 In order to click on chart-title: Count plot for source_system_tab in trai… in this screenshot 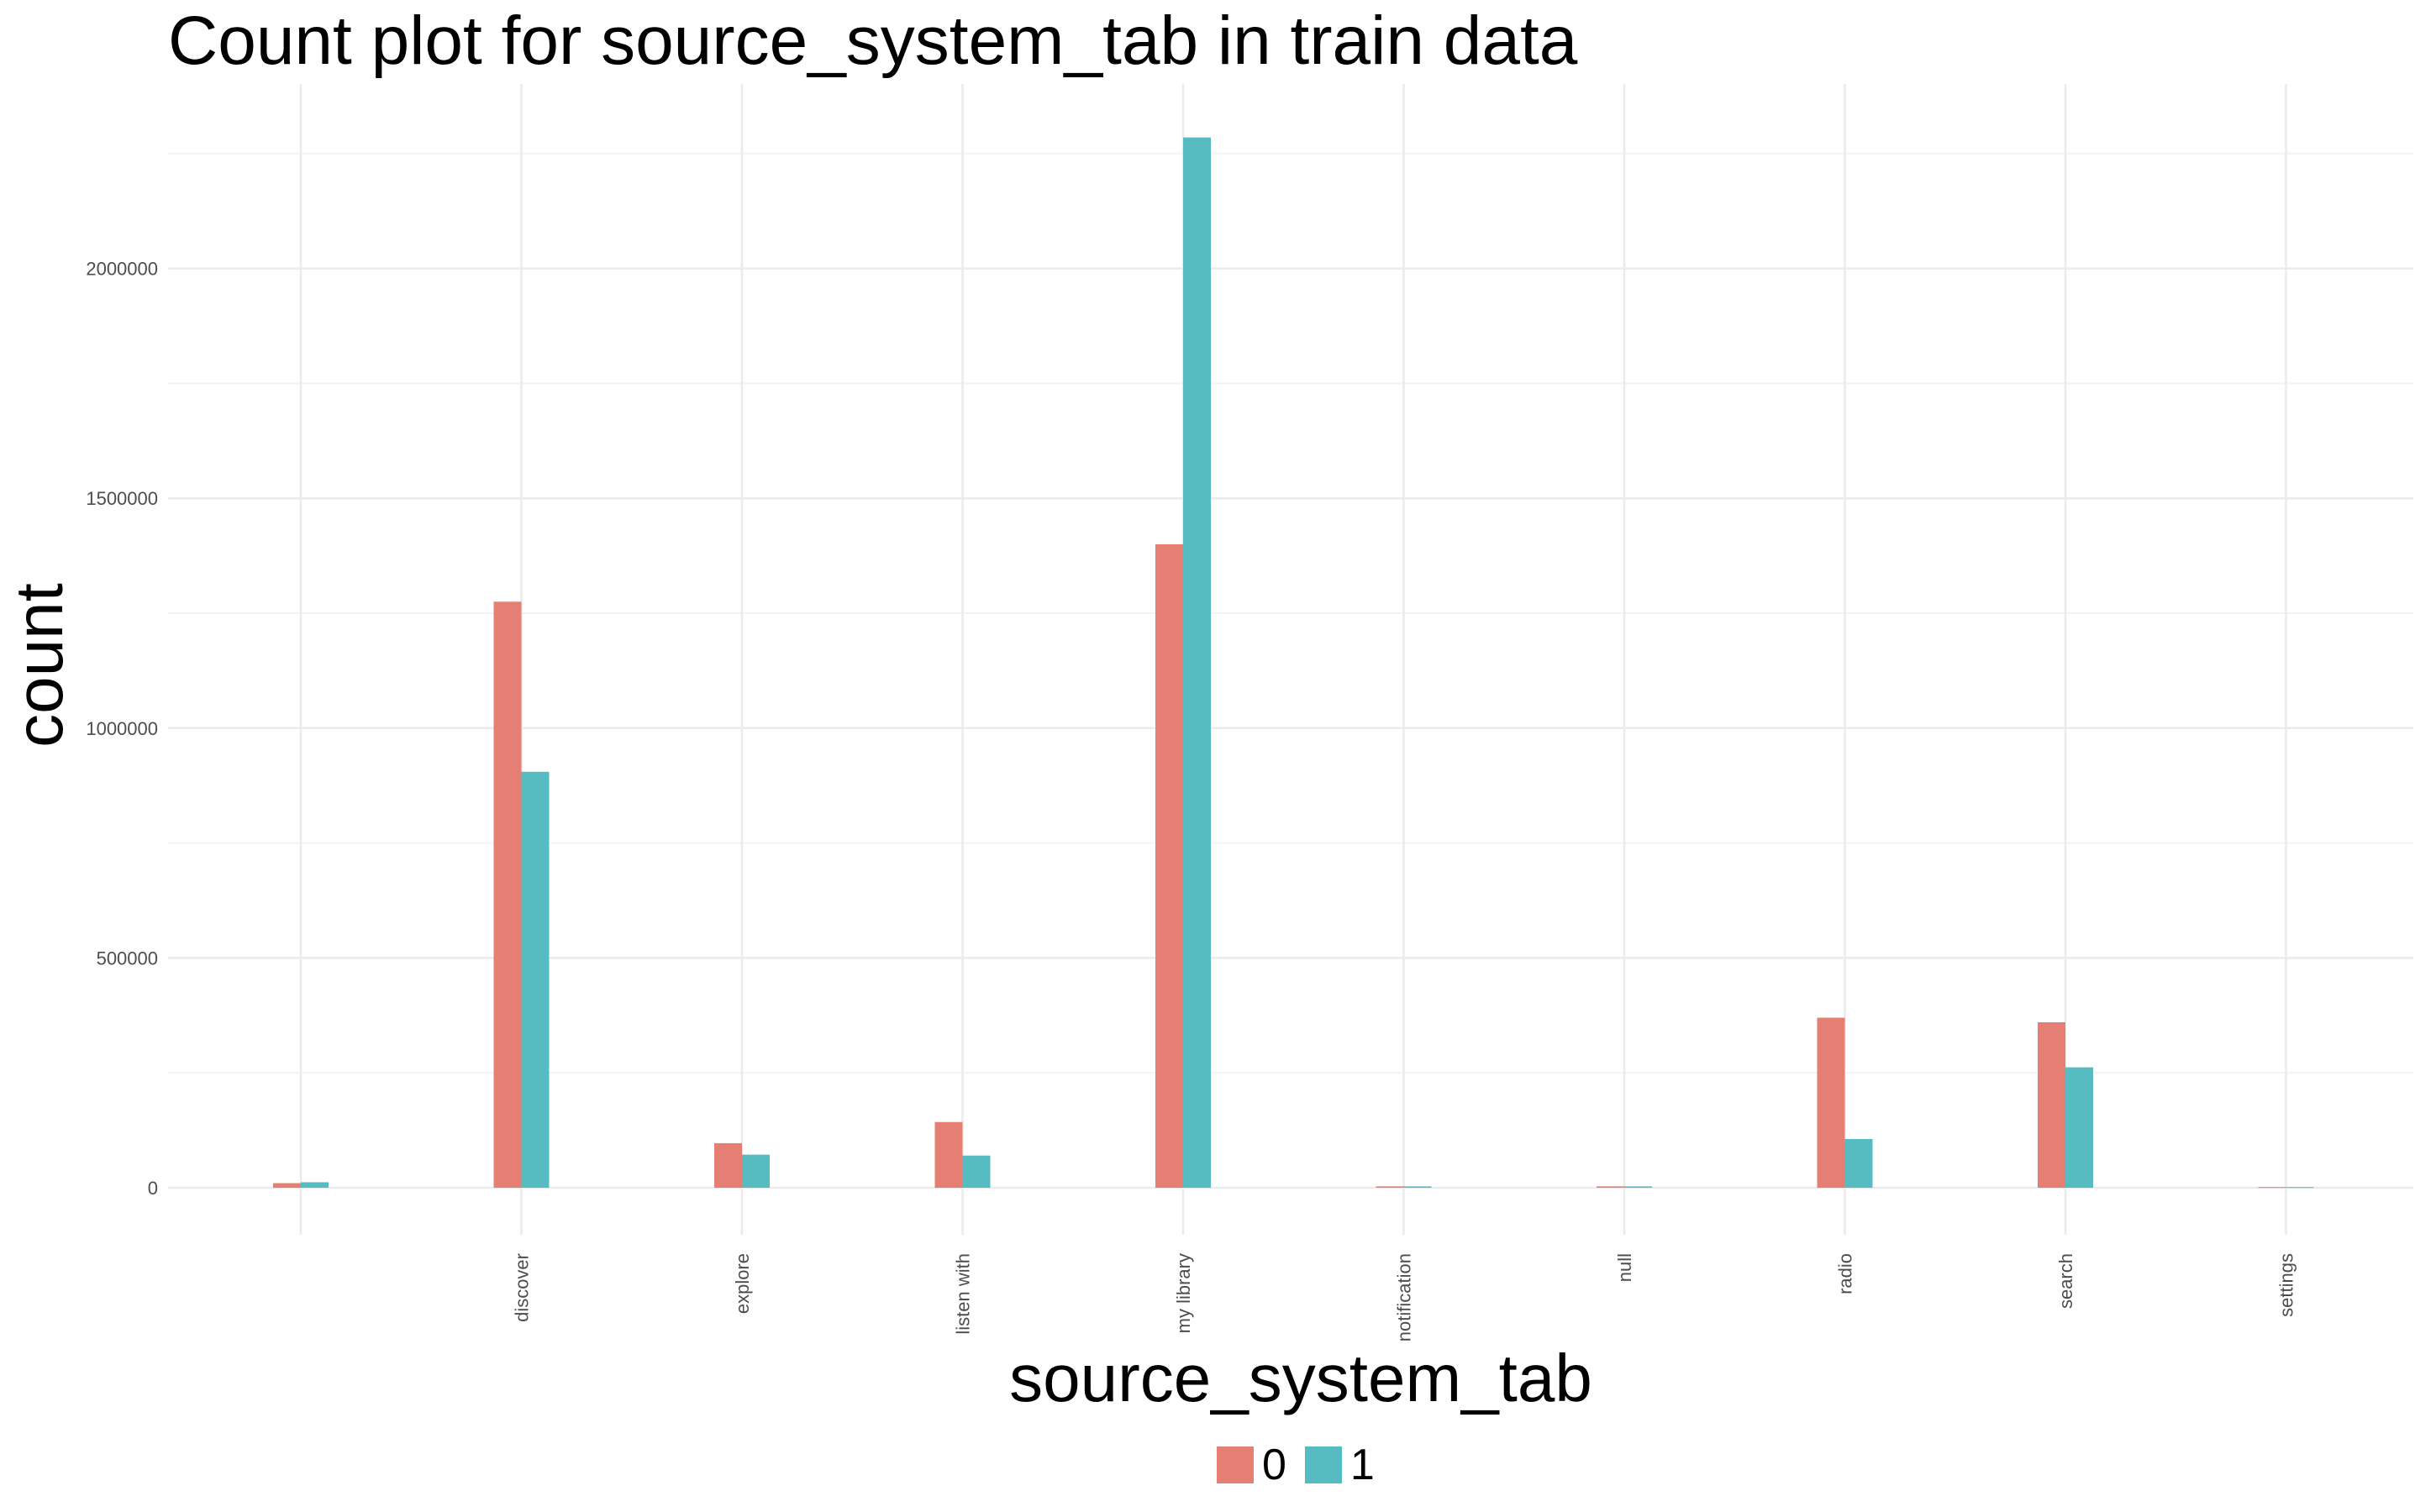, I will do `click(873, 41)`.